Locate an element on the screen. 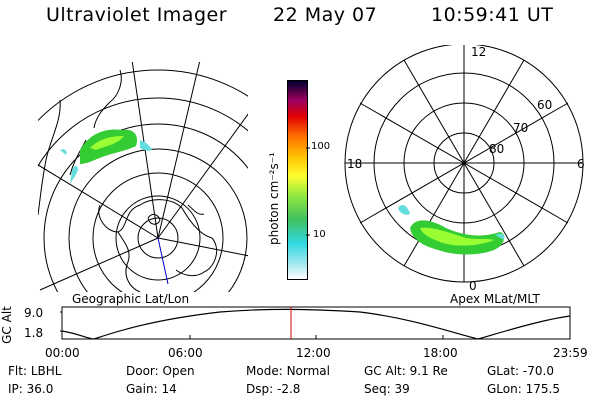 The height and width of the screenshot is (400, 600). status-mode: Mode: Normal is located at coordinates (288, 371).